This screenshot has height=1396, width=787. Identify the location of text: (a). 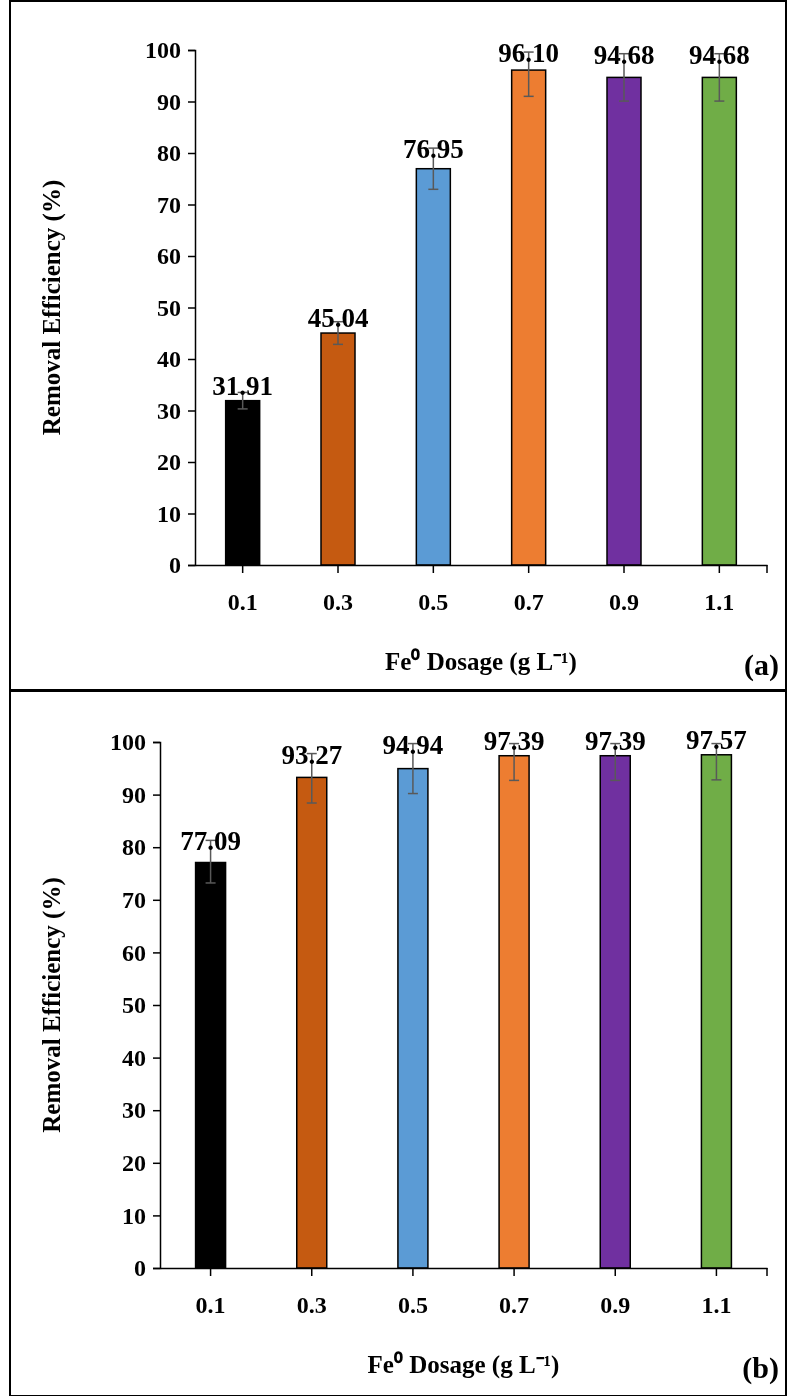
(761, 665).